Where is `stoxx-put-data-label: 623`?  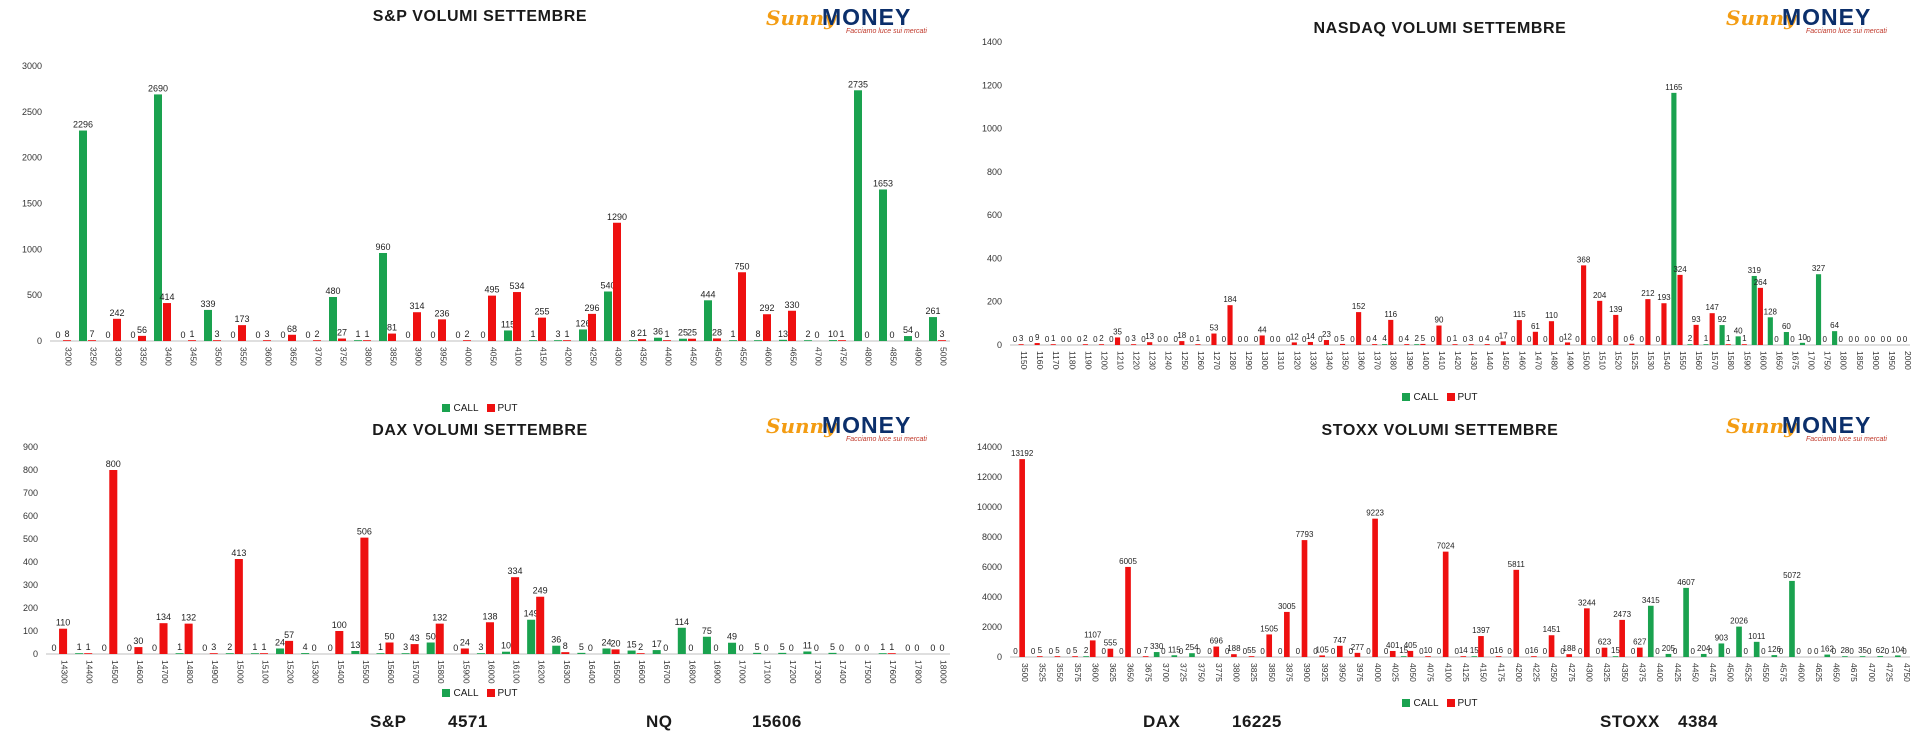
stoxx-put-data-label: 623 is located at coordinates (1605, 642).